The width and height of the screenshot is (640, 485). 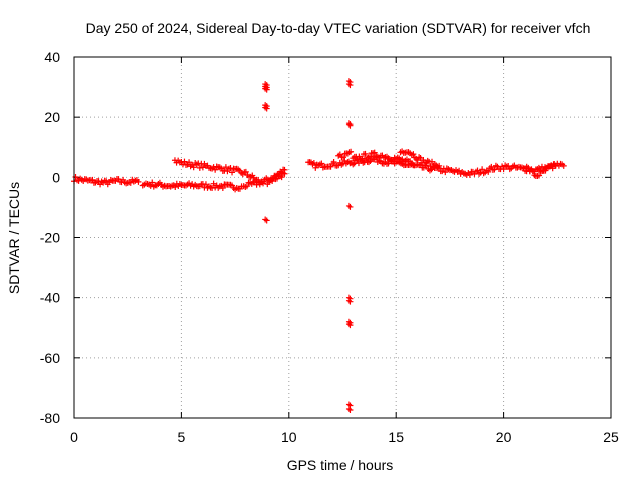 What do you see at coordinates (56, 177) in the screenshot?
I see `y-tick-label: 0` at bounding box center [56, 177].